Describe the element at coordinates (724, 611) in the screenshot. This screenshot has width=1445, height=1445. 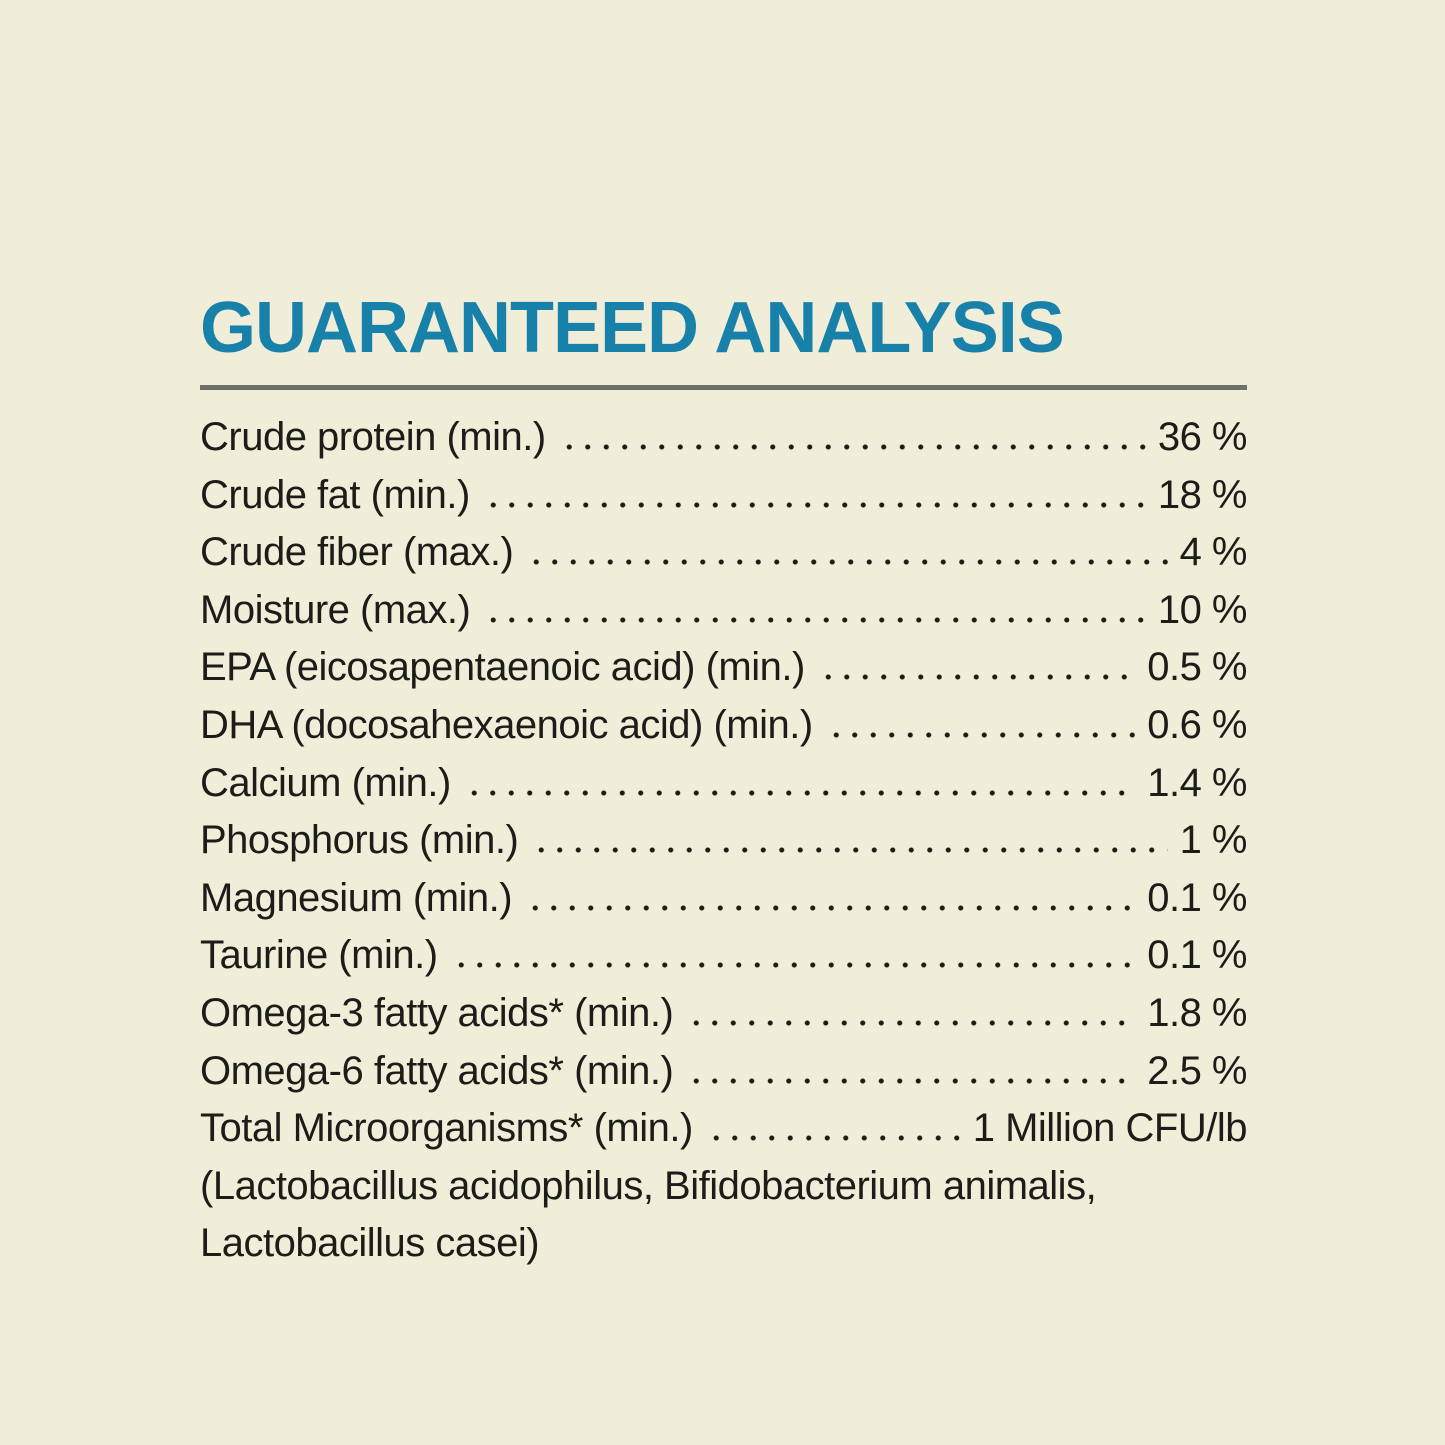
I see `analysis-row: Moisture (max.) 10 %` at that location.